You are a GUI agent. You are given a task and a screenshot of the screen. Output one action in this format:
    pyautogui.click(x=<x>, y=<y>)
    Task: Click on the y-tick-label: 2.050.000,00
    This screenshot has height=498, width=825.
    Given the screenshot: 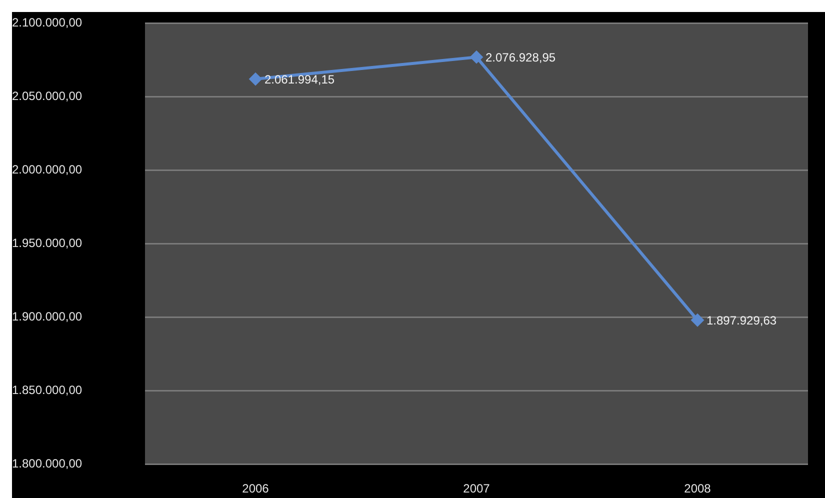 What is the action you would take?
    pyautogui.click(x=47, y=95)
    